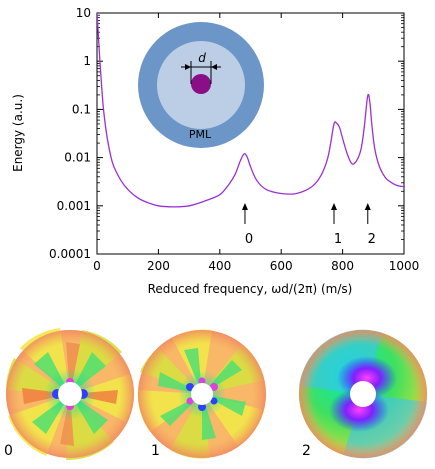  Describe the element at coordinates (308, 225) in the screenshot. I see `peak-annotations: 0 1 2` at that location.